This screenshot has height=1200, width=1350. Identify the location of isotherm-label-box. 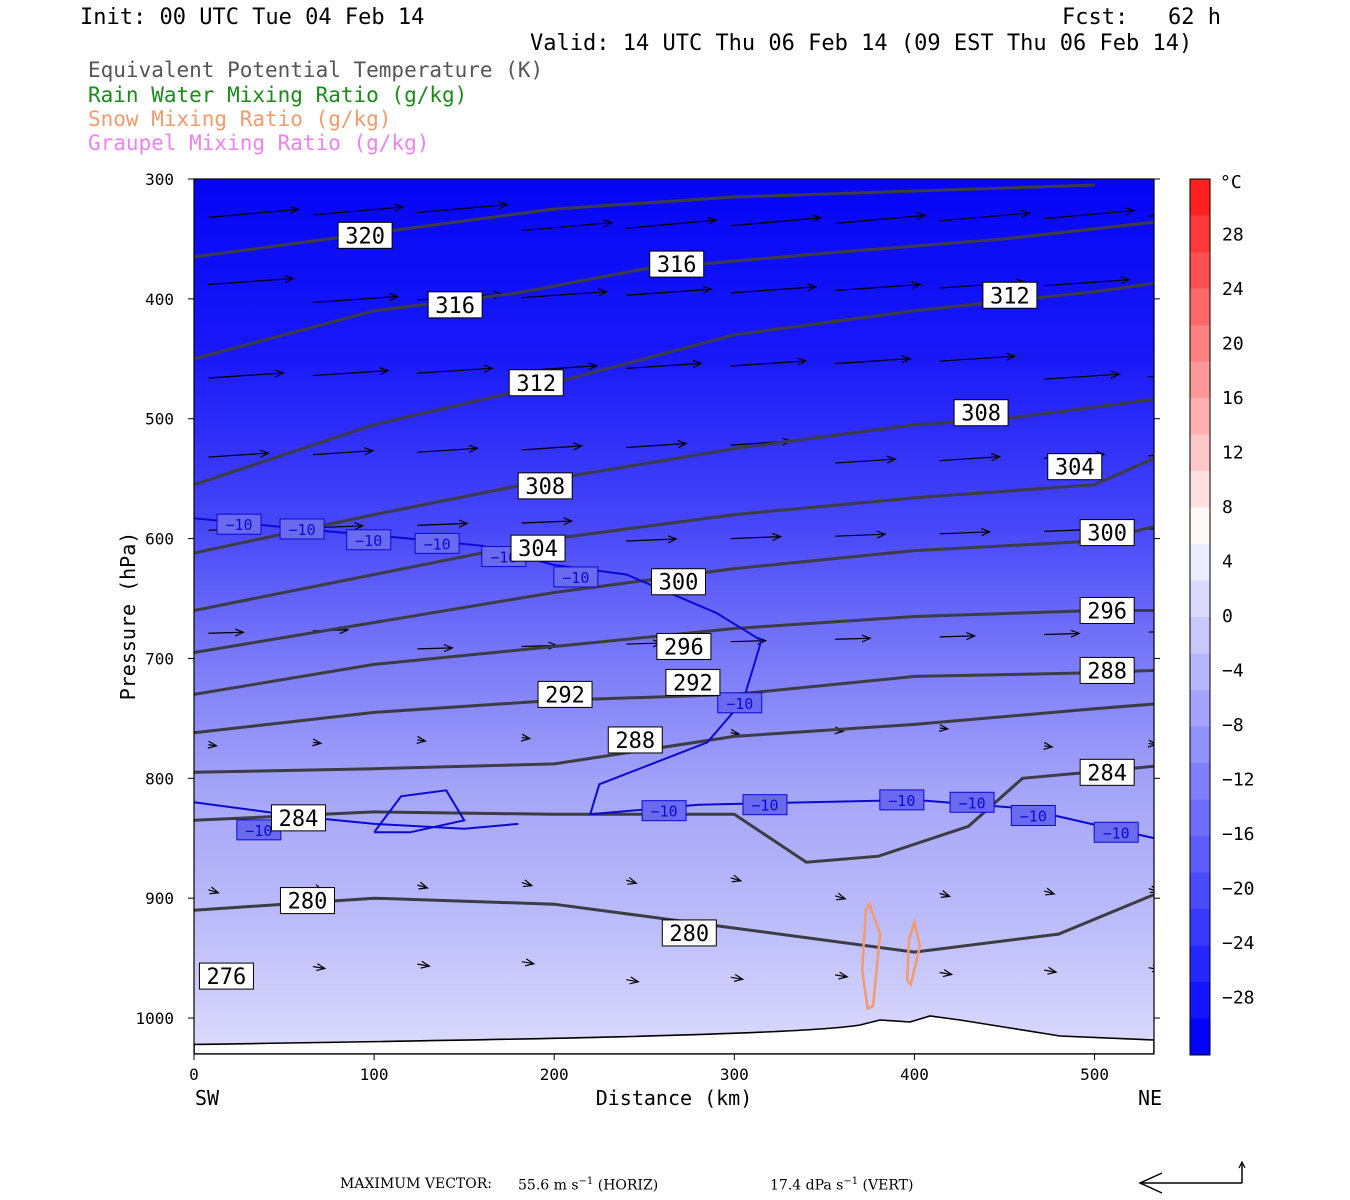
(972, 802).